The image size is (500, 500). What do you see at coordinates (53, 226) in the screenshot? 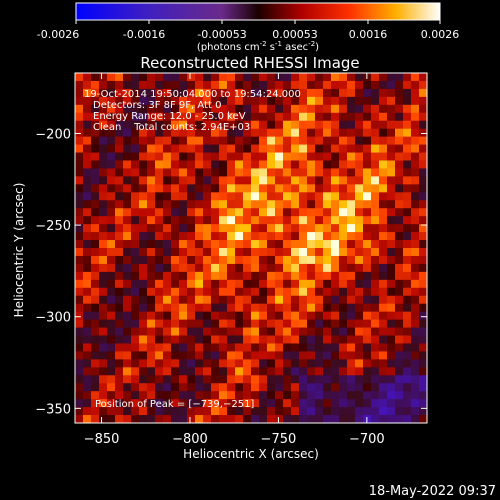
I see `y-tick-label: −250` at bounding box center [53, 226].